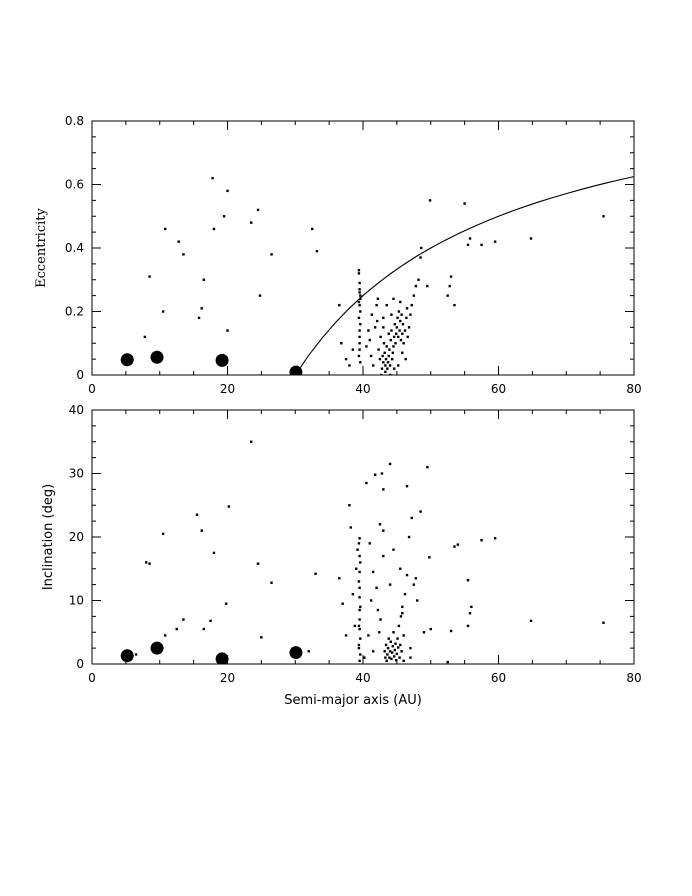 Image resolution: width=692 pixels, height=896 pixels. I want to click on x-tick-label: 0, so click(92, 389).